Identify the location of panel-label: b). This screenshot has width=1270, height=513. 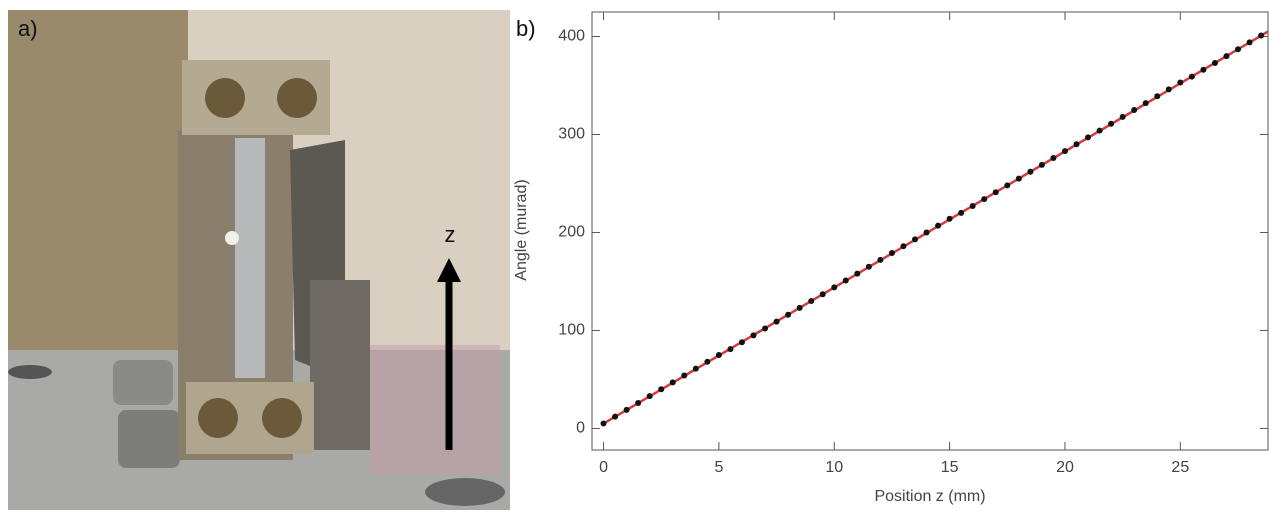
(526, 28).